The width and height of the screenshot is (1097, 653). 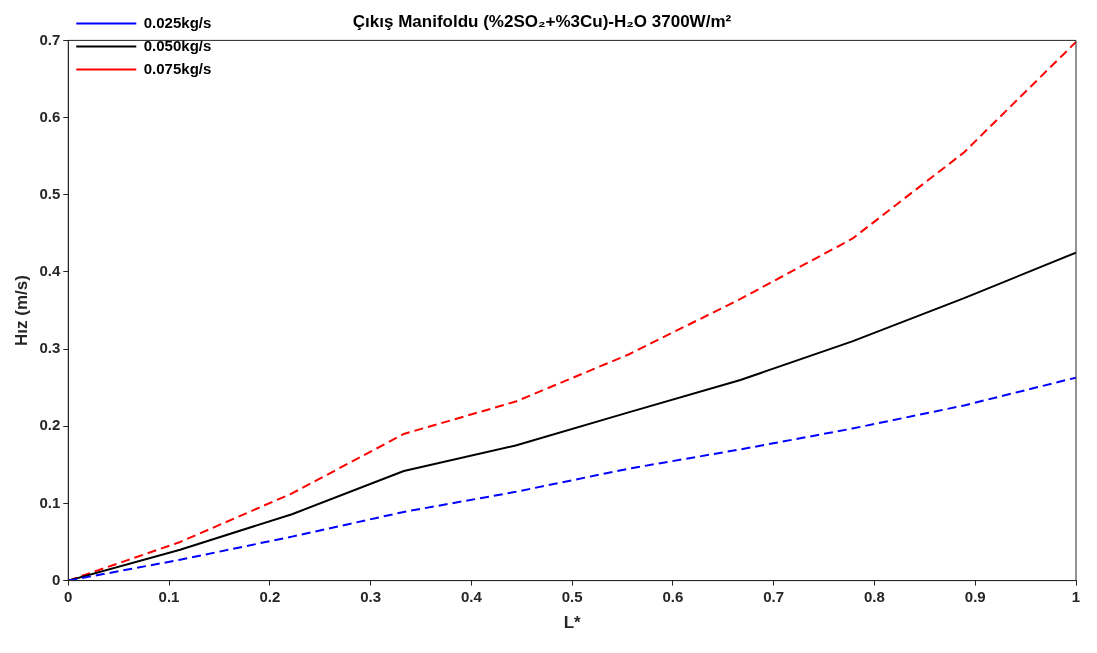 What do you see at coordinates (542, 21) in the screenshot?
I see `chart-title: Çıkış Manifoldu (%2SO₂+%3Cu)-H₂O 3700W/m²` at bounding box center [542, 21].